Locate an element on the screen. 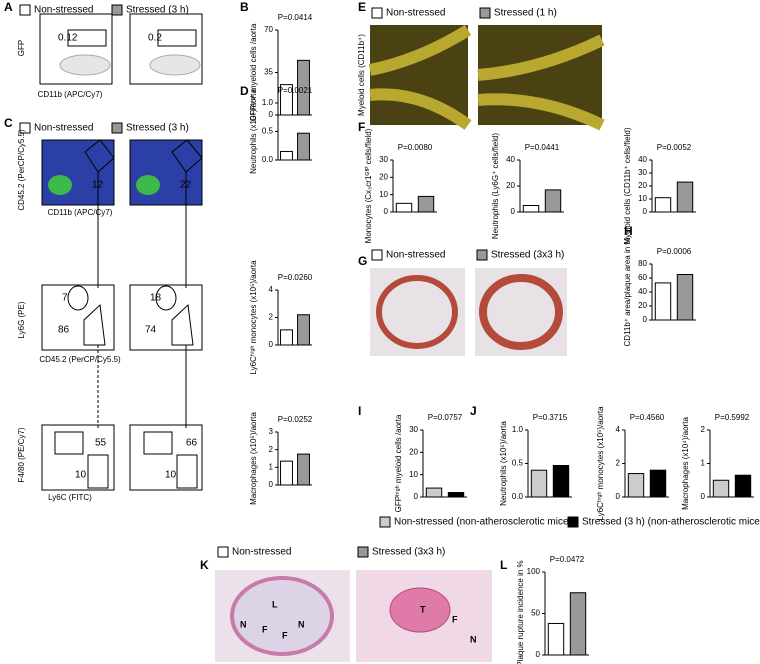  y-axis-label: Myeloid cells (CD11b⁺ cells/field) is located at coordinates (627, 185).